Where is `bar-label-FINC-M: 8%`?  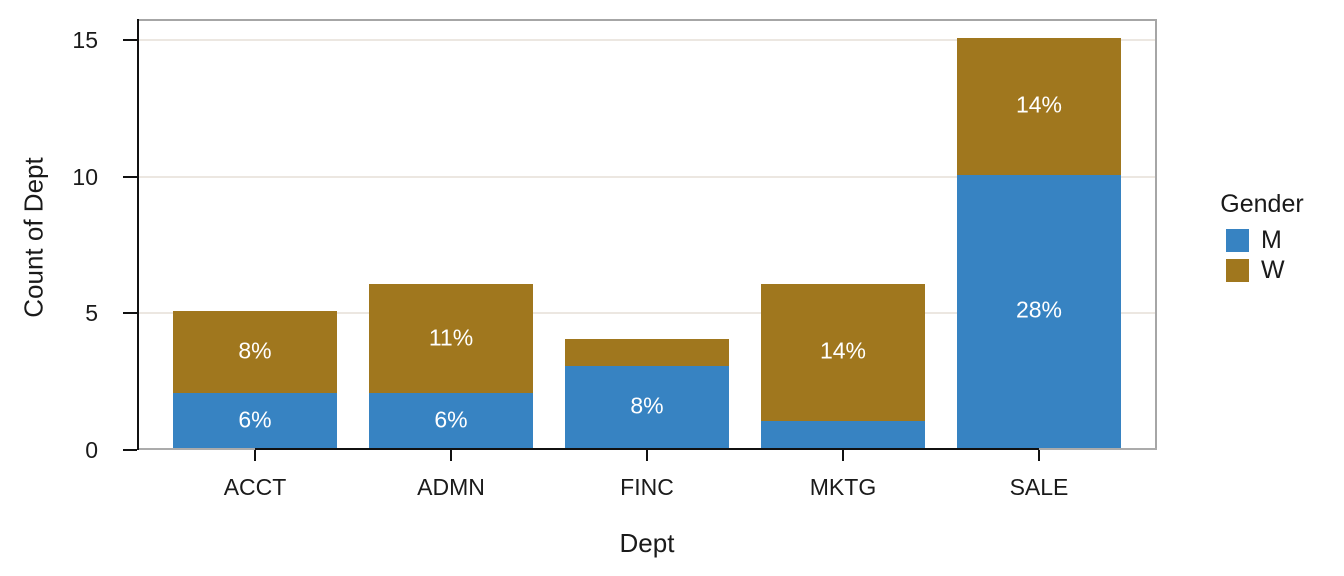
bar-label-FINC-M: 8% is located at coordinates (647, 405).